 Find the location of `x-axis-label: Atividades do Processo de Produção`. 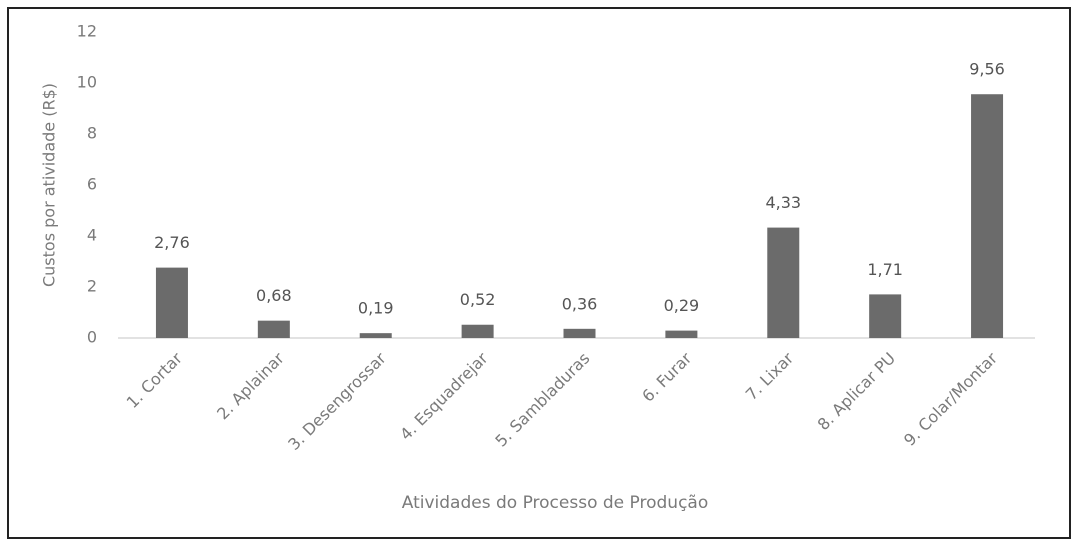

x-axis-label: Atividades do Processo de Produção is located at coordinates (555, 503).